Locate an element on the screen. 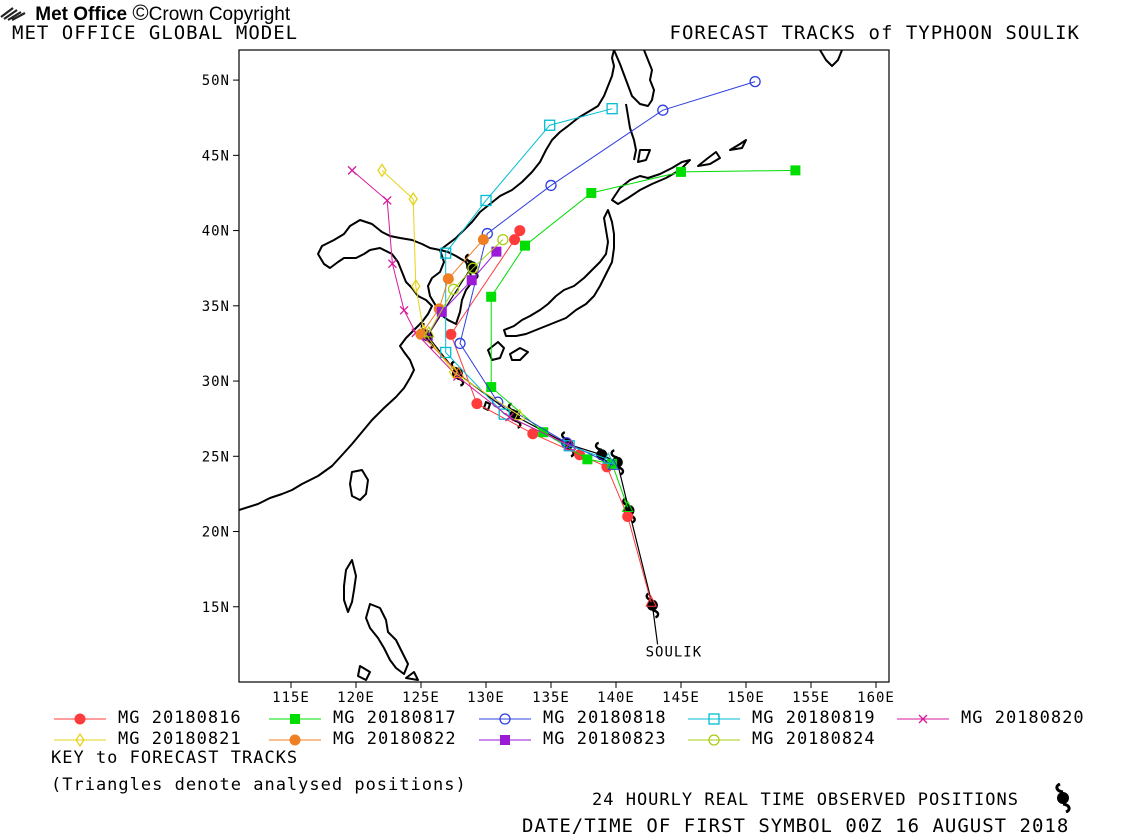 This screenshot has width=1130, height=840. latitude-tick-label: 40N is located at coordinates (216, 232).